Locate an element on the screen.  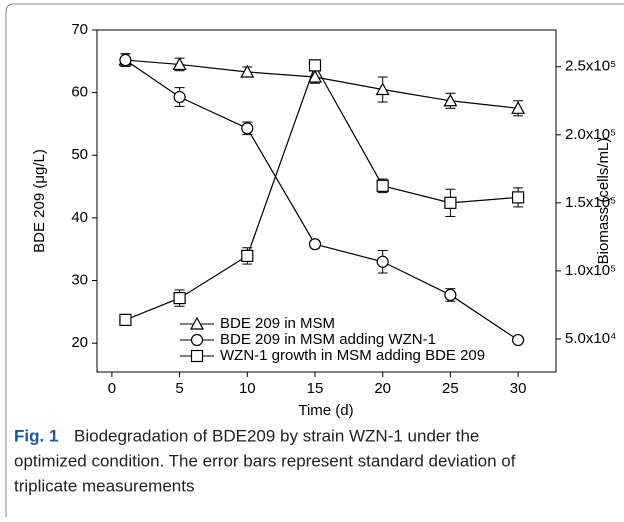
y2-axis-label: Biomass (cells/mL) is located at coordinates (603, 201).